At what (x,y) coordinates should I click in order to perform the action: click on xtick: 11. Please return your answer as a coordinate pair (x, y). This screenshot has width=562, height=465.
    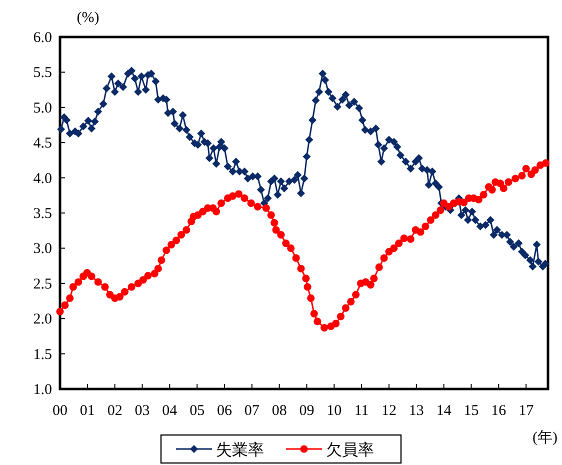
    Looking at the image, I should click on (361, 411).